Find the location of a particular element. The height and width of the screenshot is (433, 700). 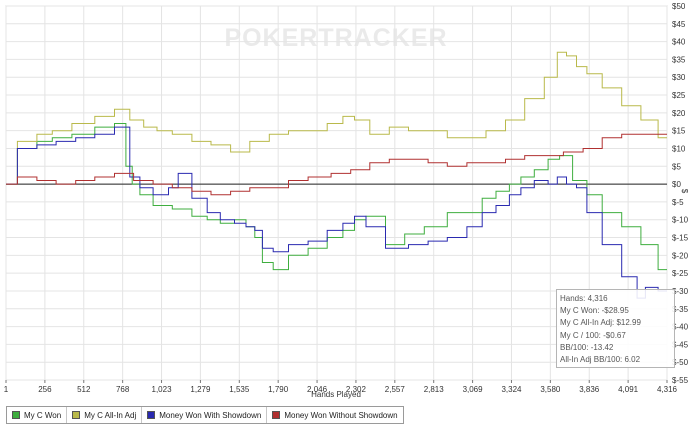

tooltip-bb-100: BB/100: -13.42 is located at coordinates (587, 347).